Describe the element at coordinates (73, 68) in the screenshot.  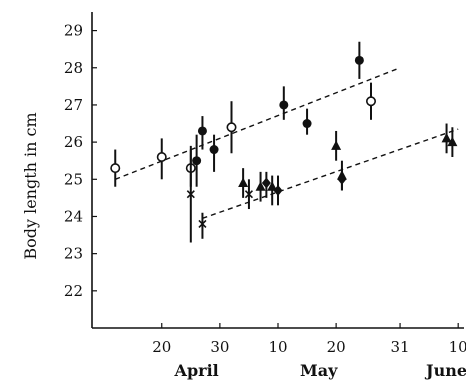
I see `y-tick-label: 28` at that location.